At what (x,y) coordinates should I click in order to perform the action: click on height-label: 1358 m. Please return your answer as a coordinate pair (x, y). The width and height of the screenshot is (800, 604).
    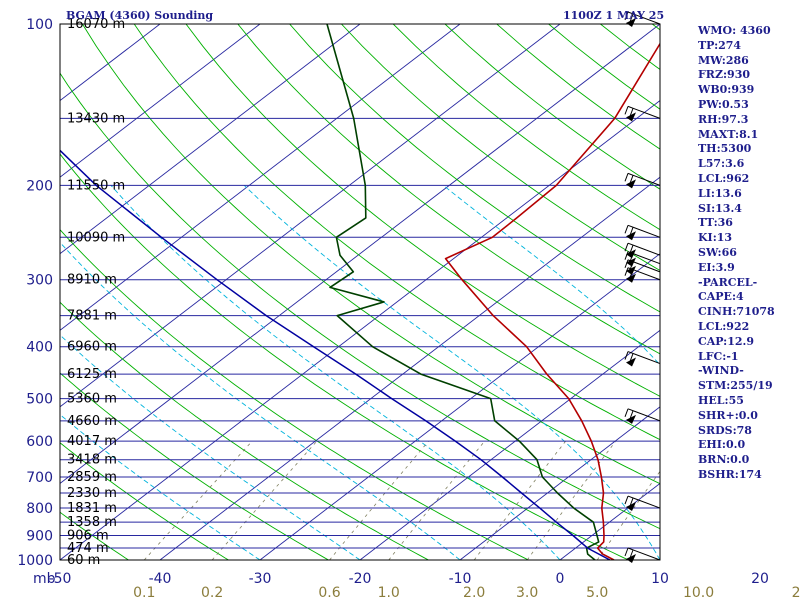
    Looking at the image, I should click on (92, 522).